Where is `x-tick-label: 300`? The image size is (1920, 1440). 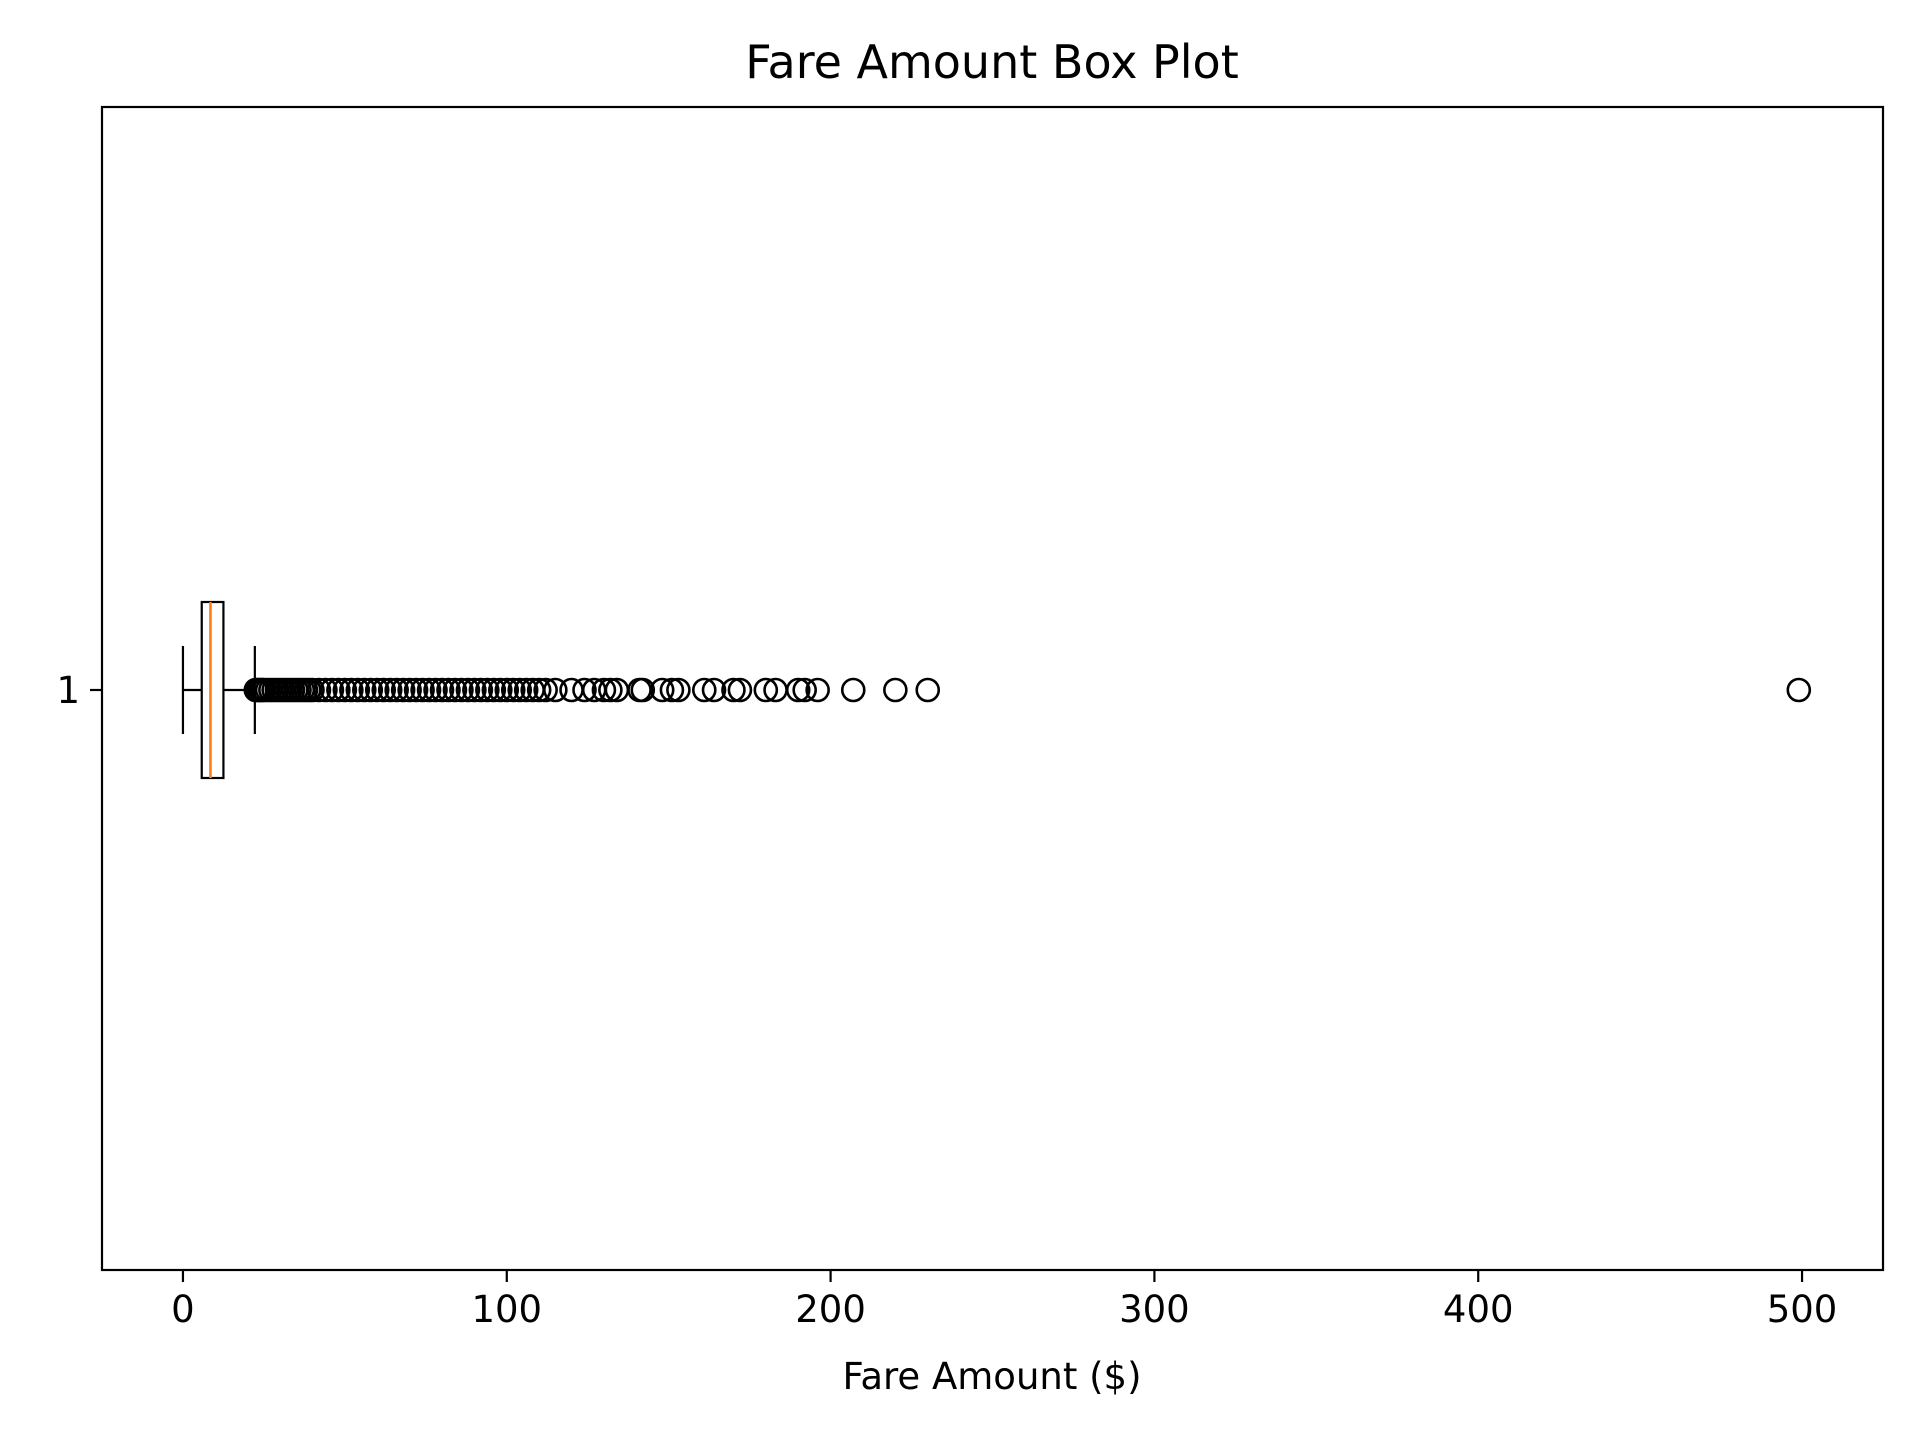 x-tick-label: 300 is located at coordinates (1154, 1309).